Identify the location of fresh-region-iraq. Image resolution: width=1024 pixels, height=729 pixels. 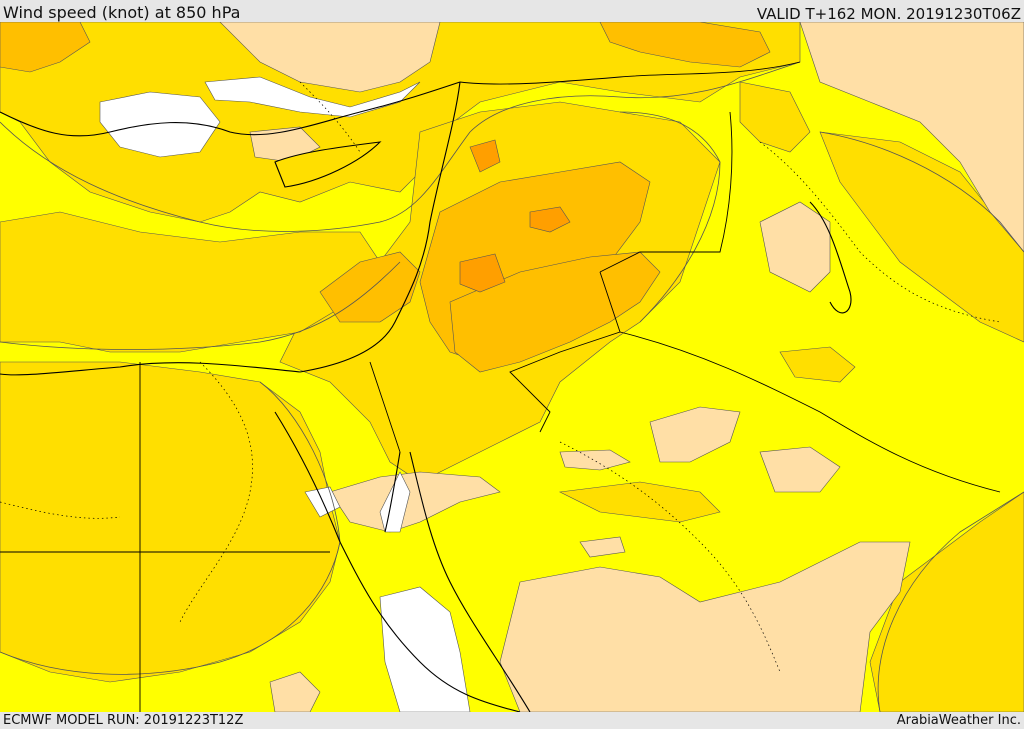
(775, 117).